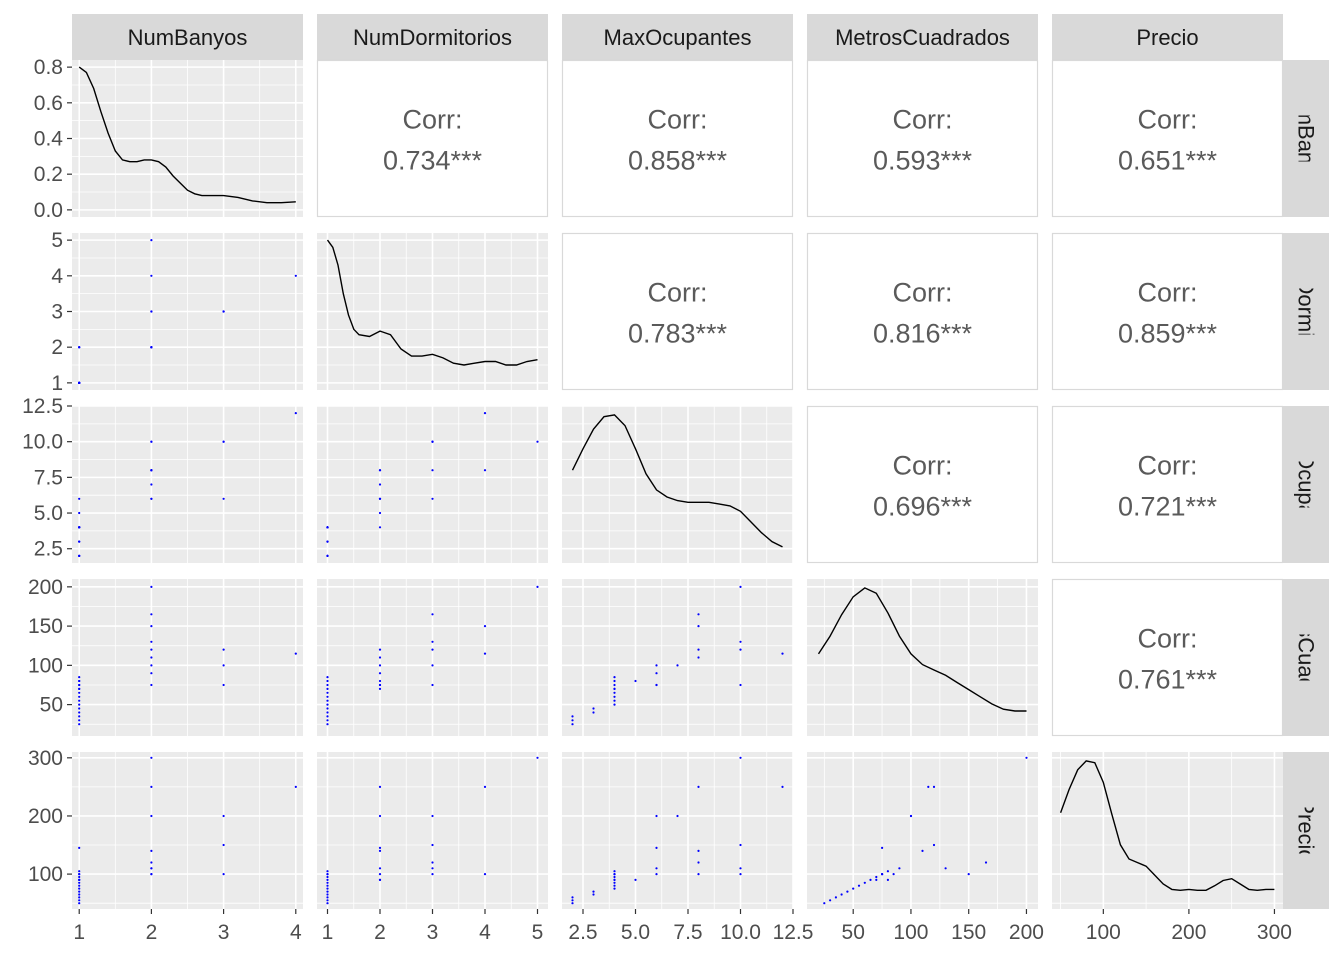  What do you see at coordinates (1274, 932) in the screenshot?
I see `x-tick-label: 300` at bounding box center [1274, 932].